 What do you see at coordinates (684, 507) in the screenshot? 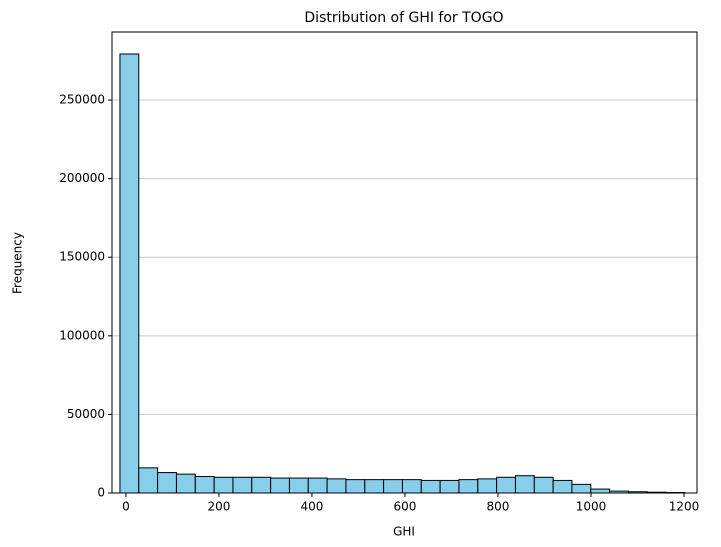
I see `x-tick-label: 1200` at bounding box center [684, 507].